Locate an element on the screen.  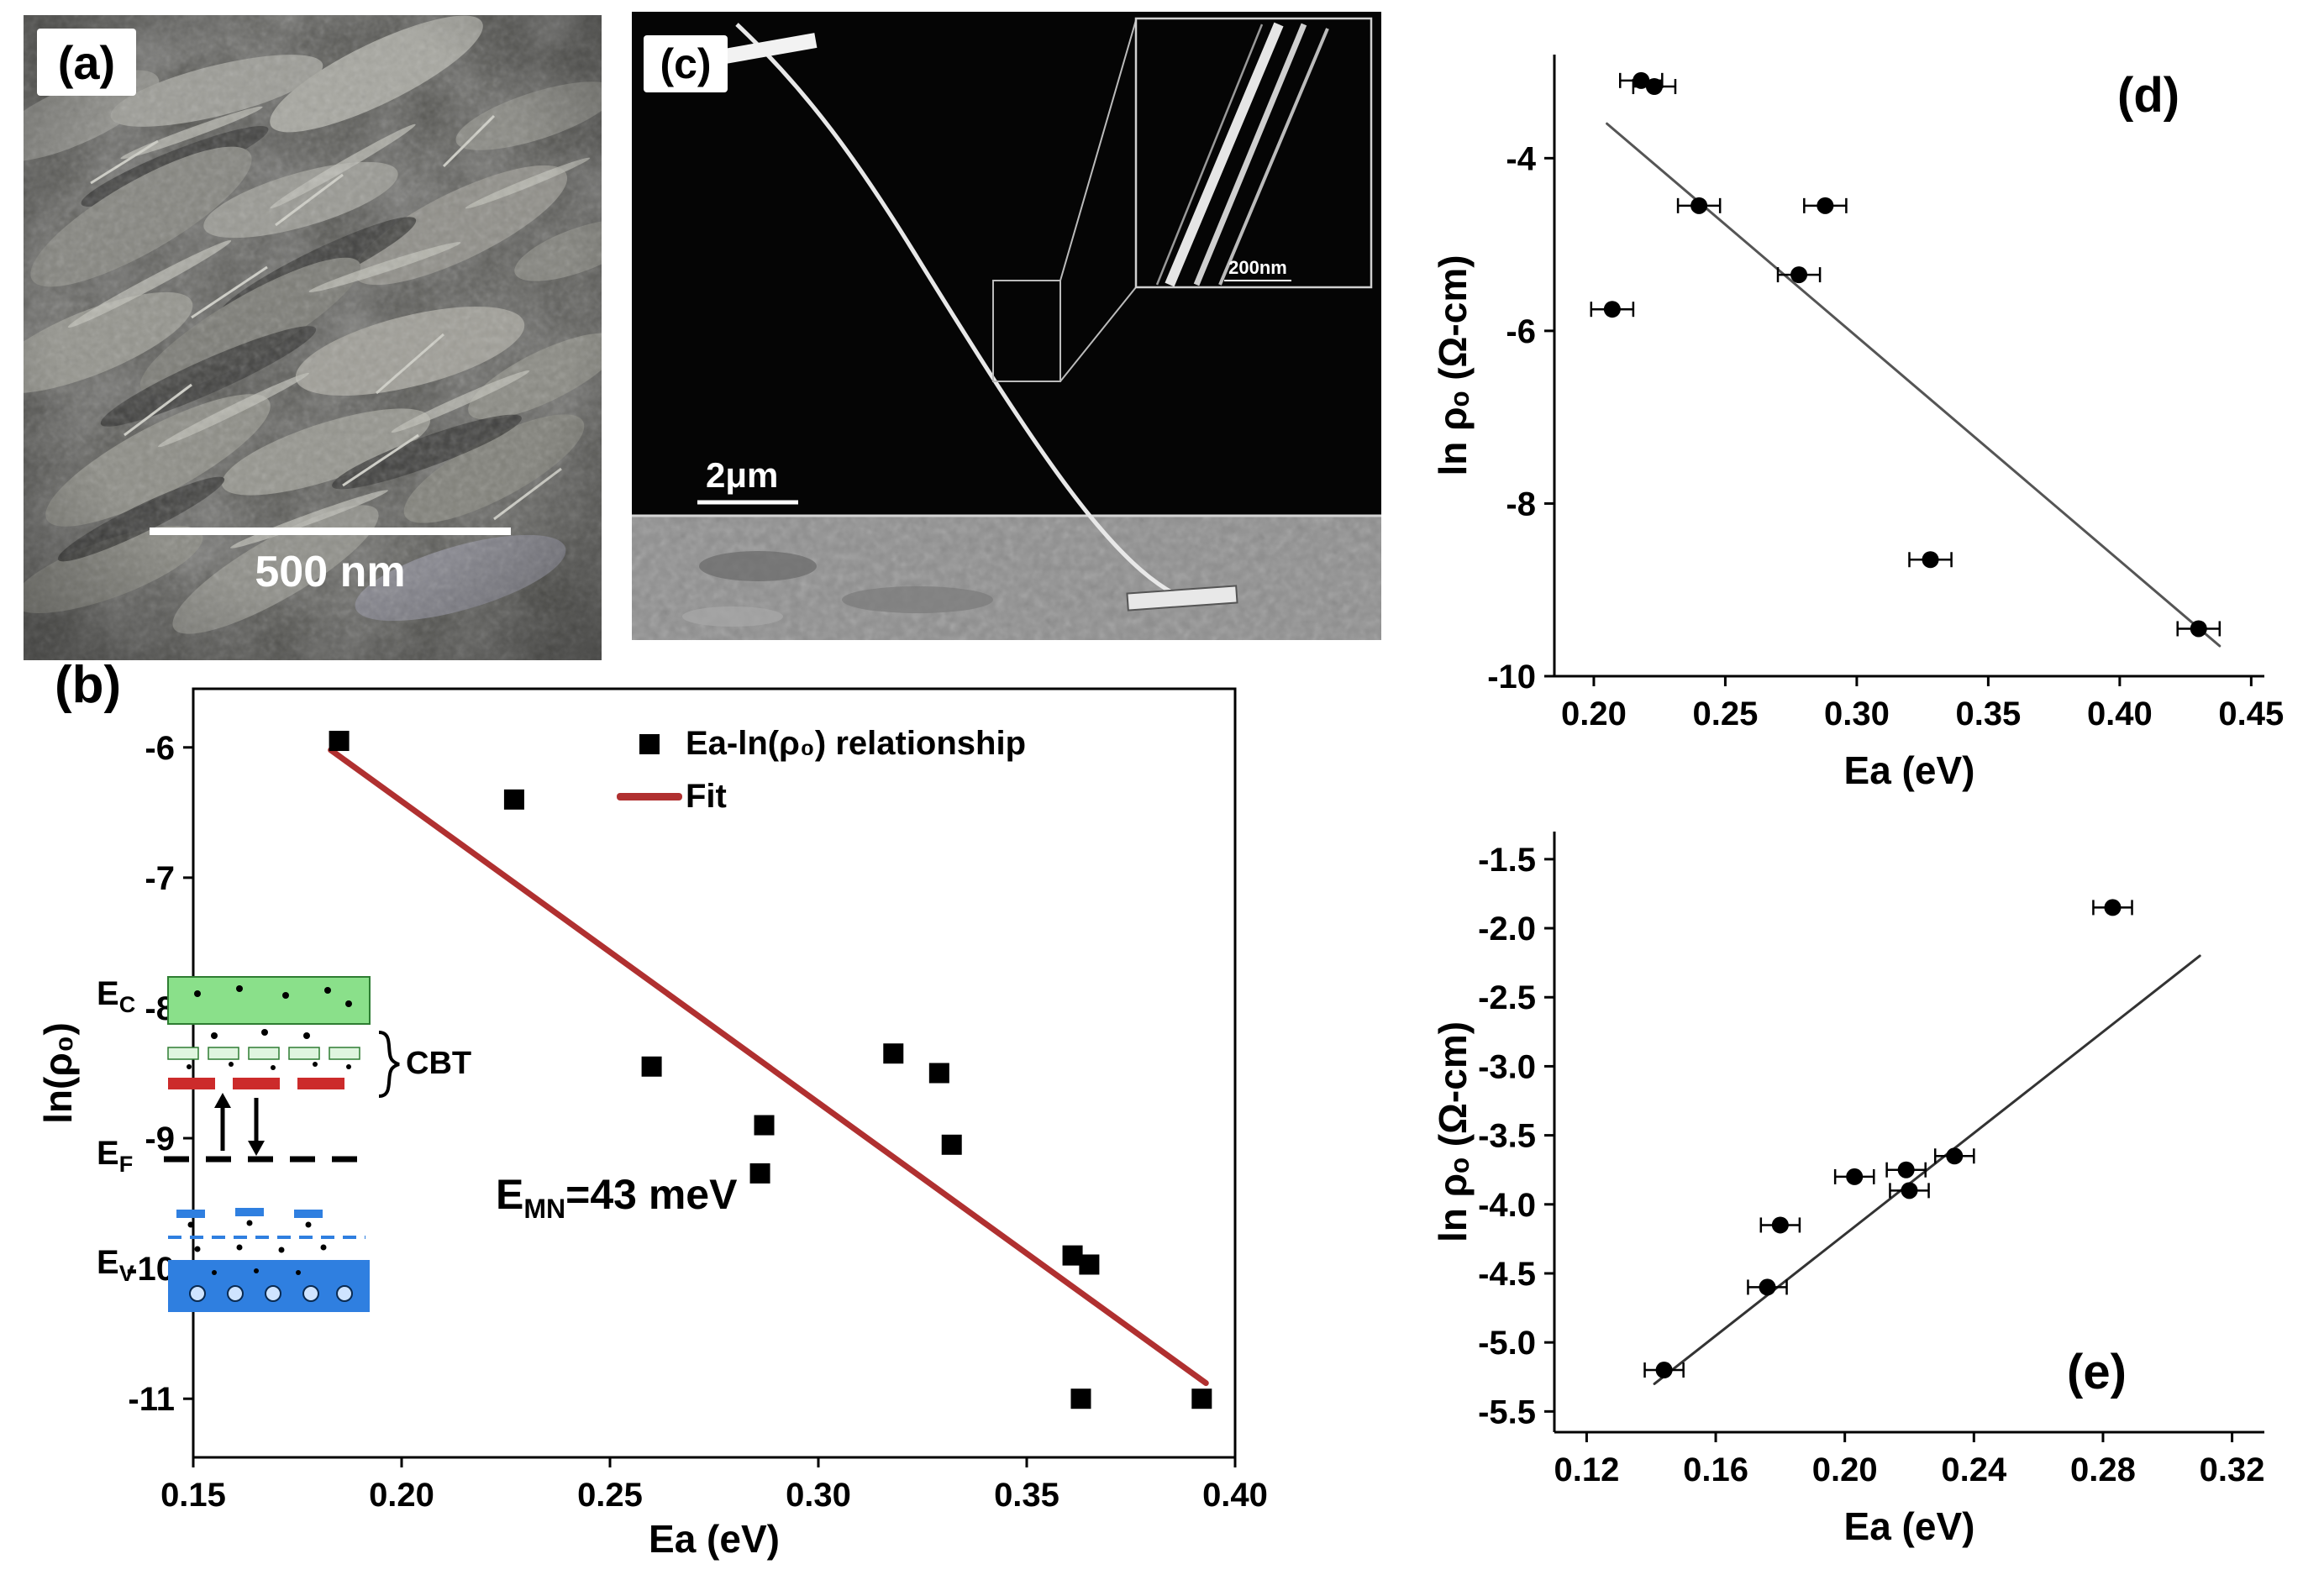
defect-states is located at coordinates (256, 1083).